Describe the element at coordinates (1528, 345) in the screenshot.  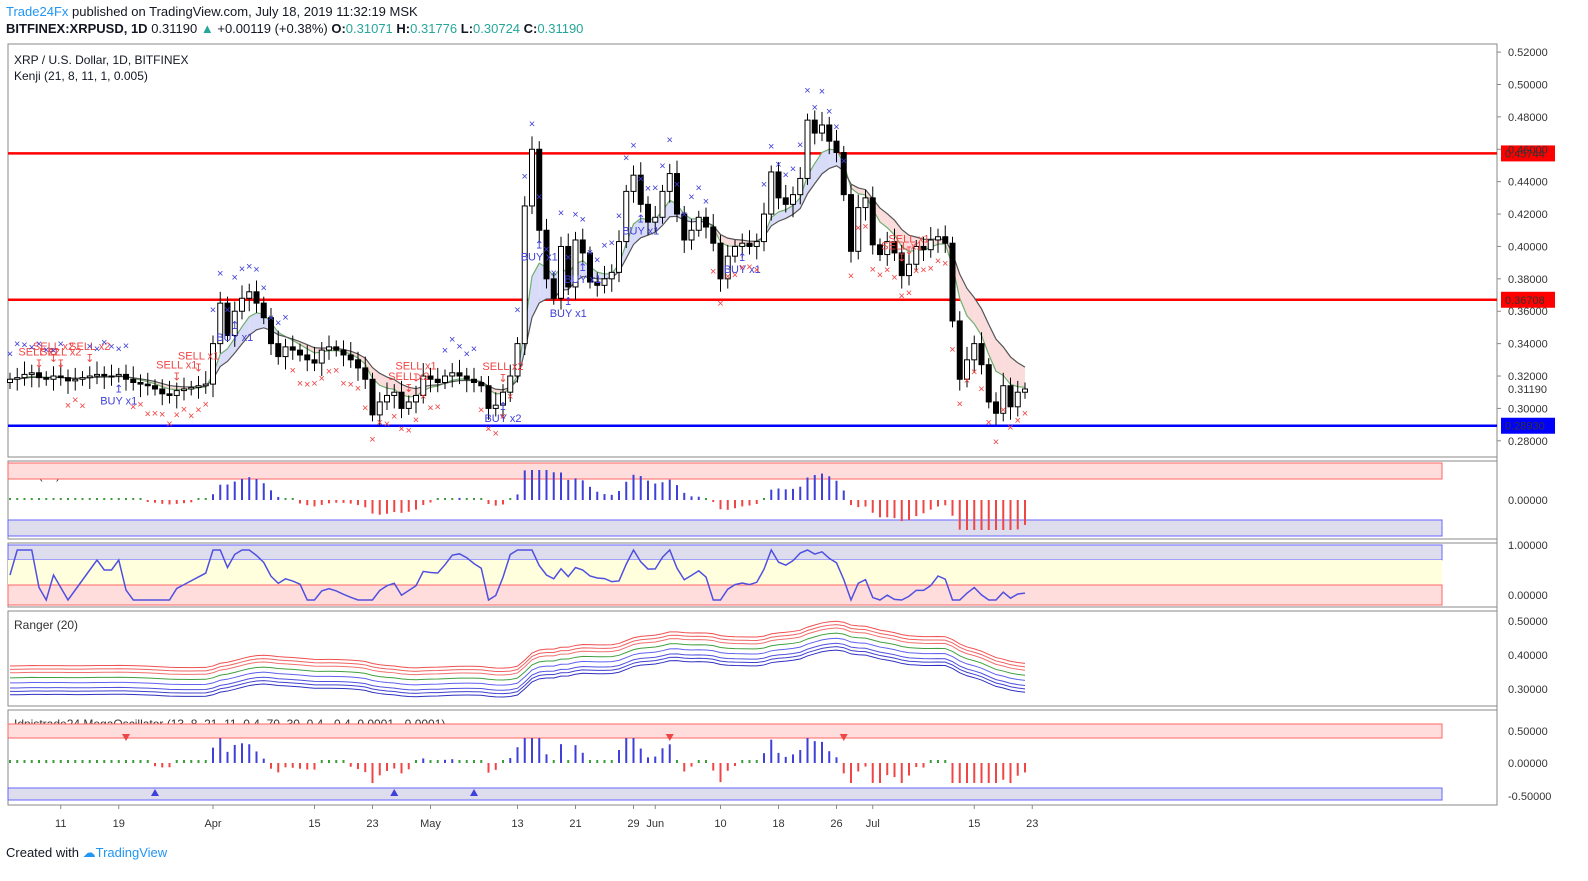
I see `price-tick-label: 0.34000` at that location.